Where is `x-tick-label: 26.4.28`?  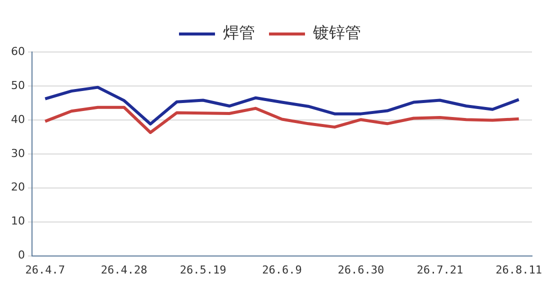
x-tick-label: 26.4.28 is located at coordinates (124, 269).